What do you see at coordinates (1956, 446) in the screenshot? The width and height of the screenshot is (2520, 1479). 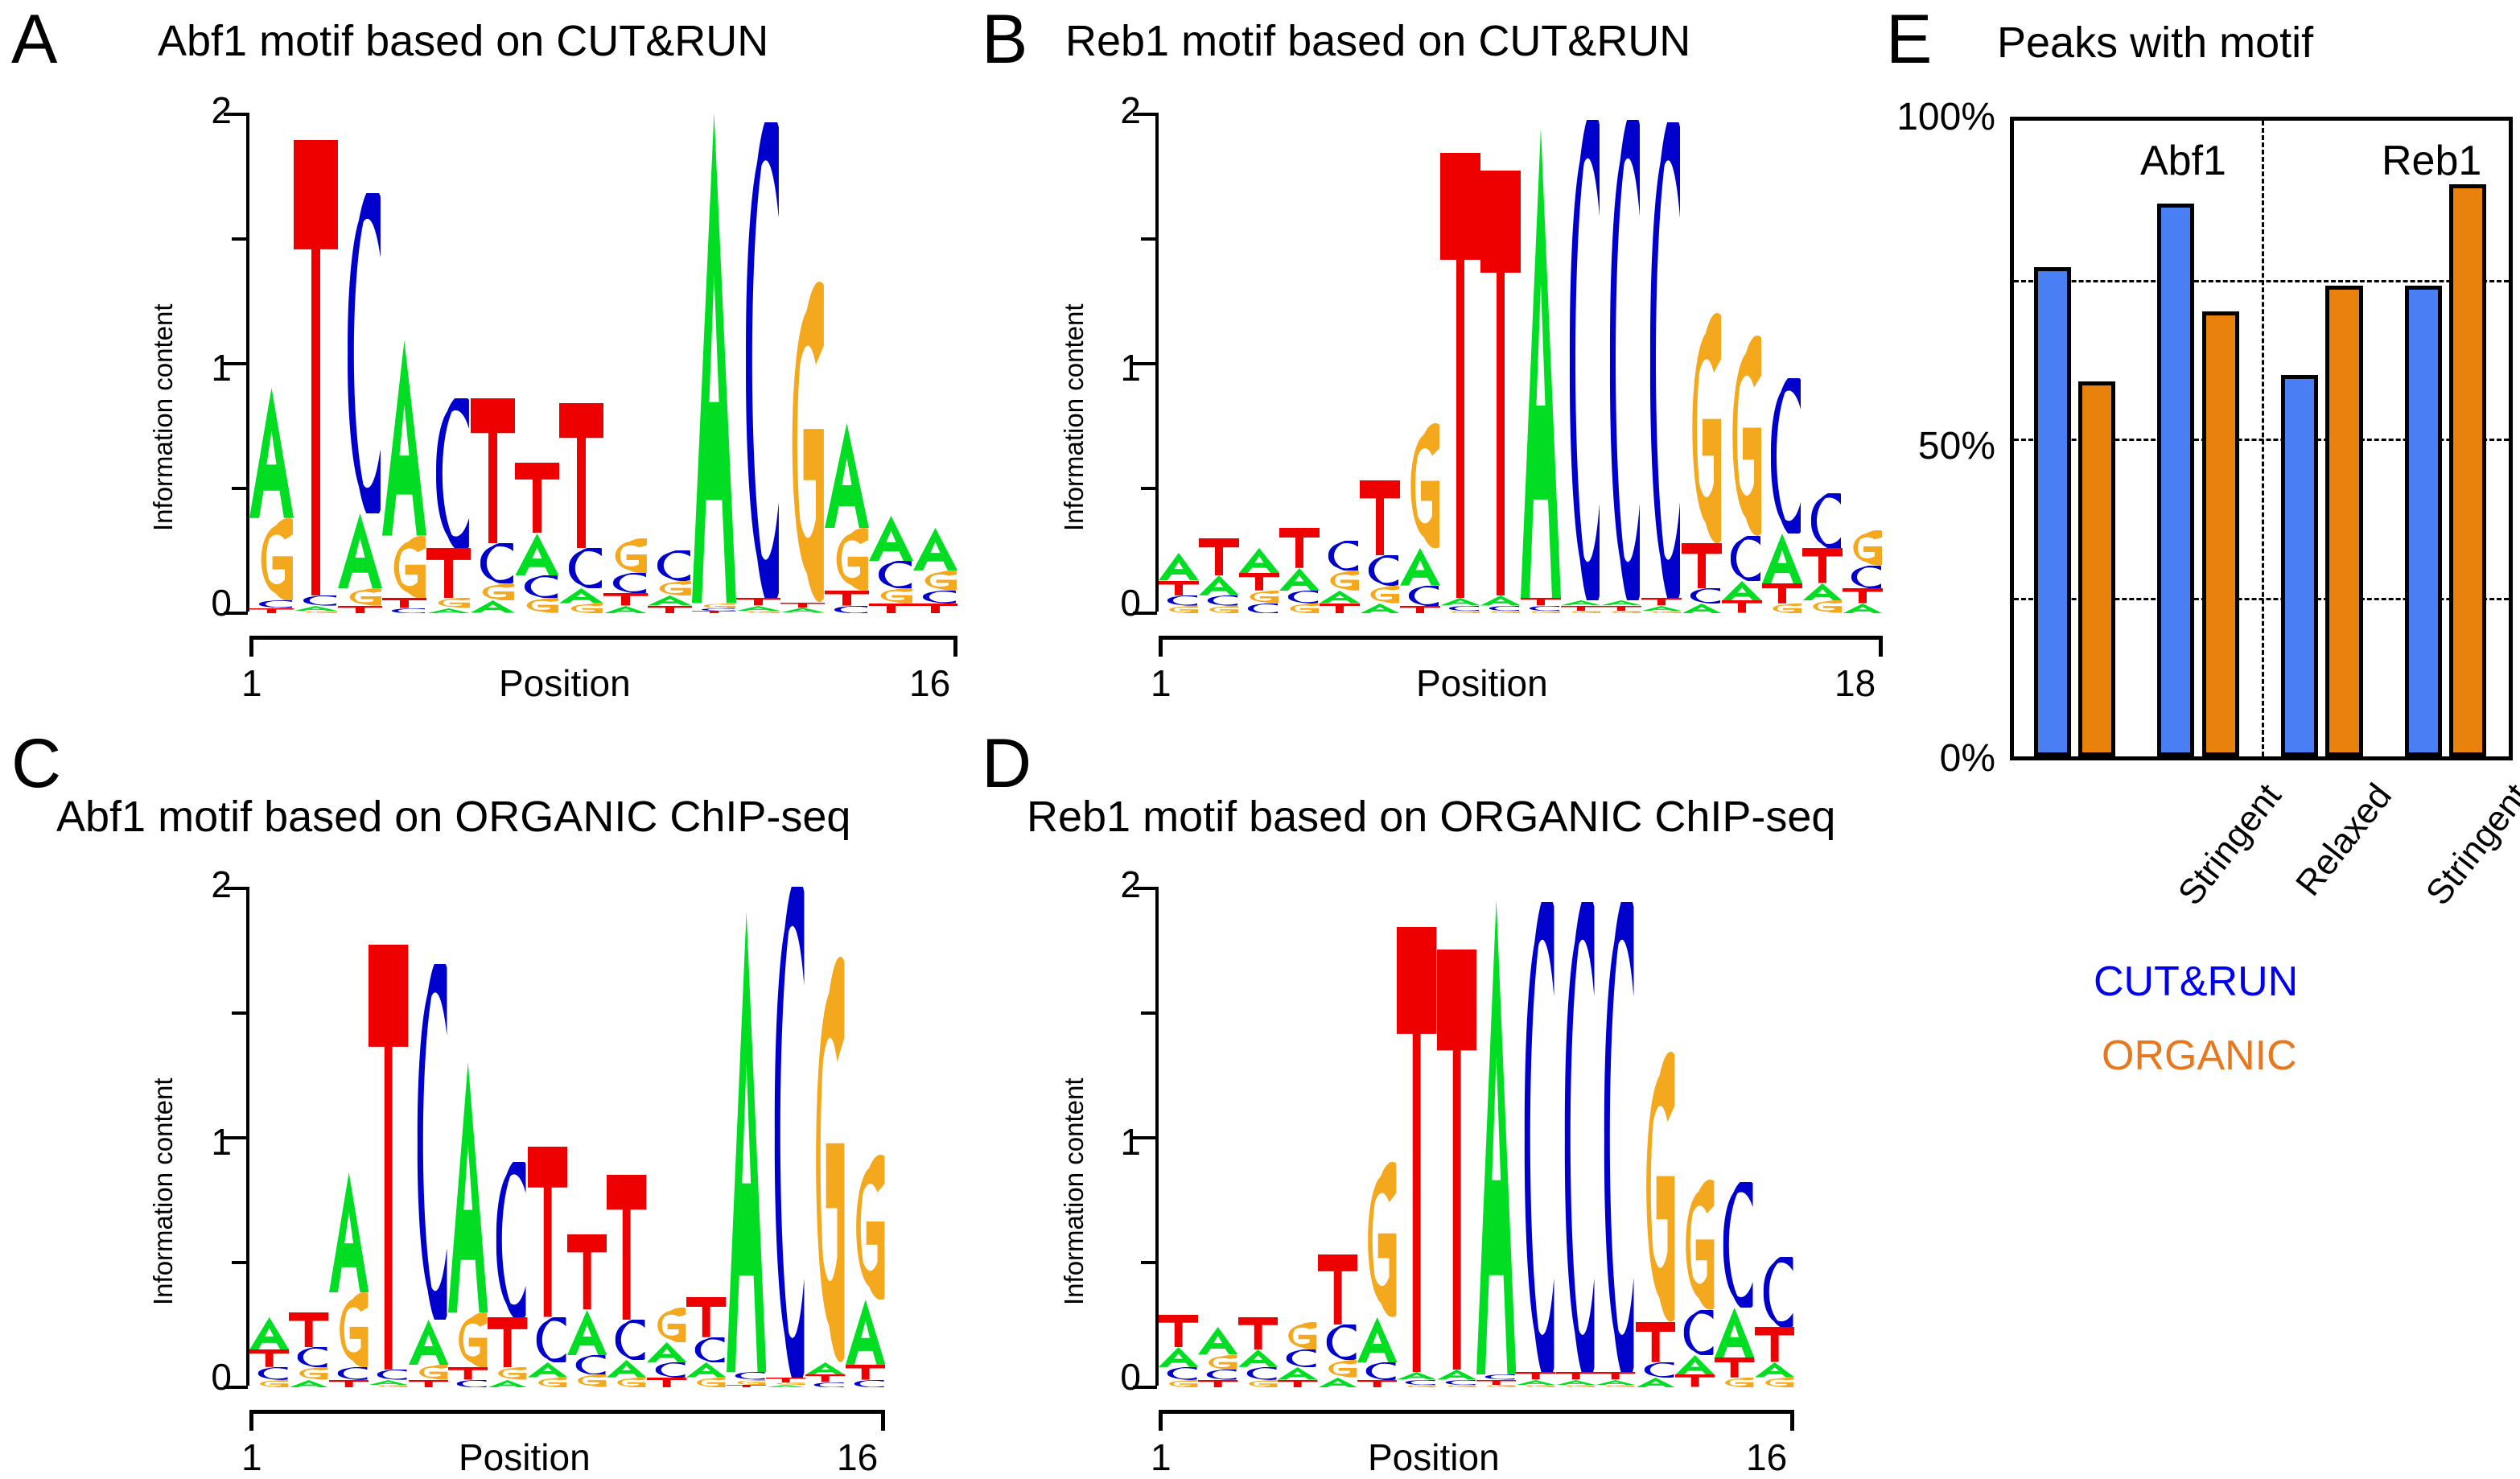 I see `panel-e-ytick-50: 50%` at bounding box center [1956, 446].